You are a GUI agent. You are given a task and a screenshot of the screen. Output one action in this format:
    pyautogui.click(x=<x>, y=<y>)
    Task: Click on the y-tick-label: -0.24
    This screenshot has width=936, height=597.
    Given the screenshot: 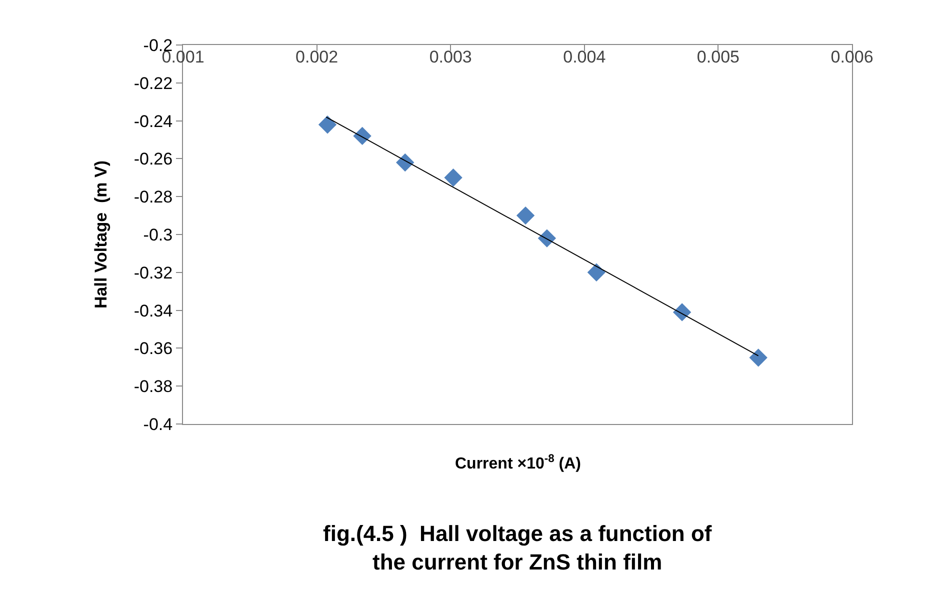 What is the action you would take?
    pyautogui.click(x=153, y=121)
    